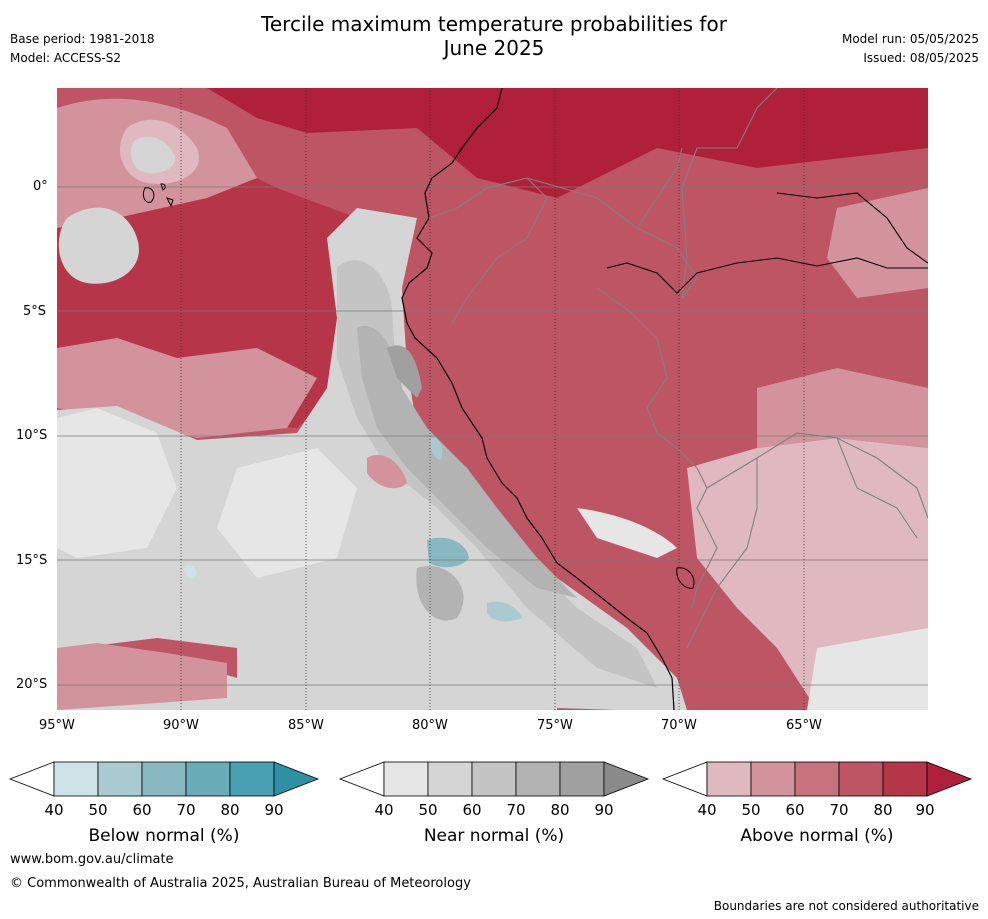 This screenshot has height=919, width=988. What do you see at coordinates (516, 810) in the screenshot?
I see `cb-near-tick-70: 70` at bounding box center [516, 810].